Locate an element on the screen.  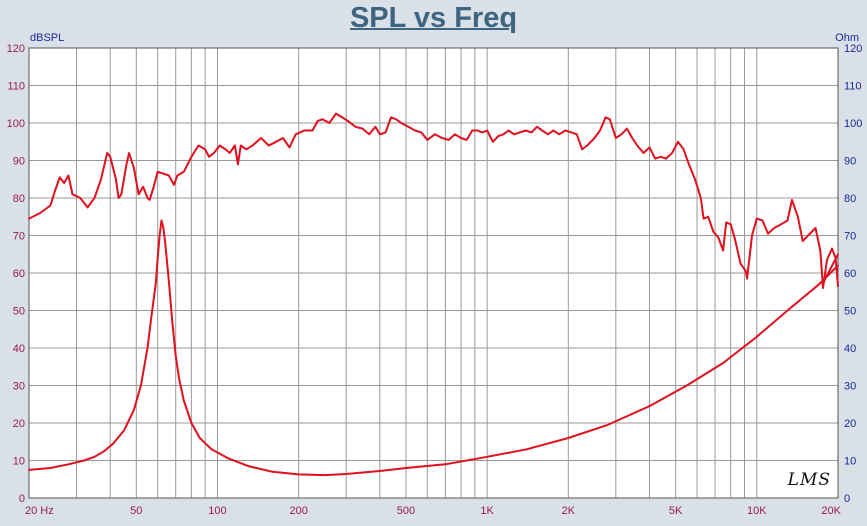
x-tick-label: 5K is located at coordinates (676, 511).